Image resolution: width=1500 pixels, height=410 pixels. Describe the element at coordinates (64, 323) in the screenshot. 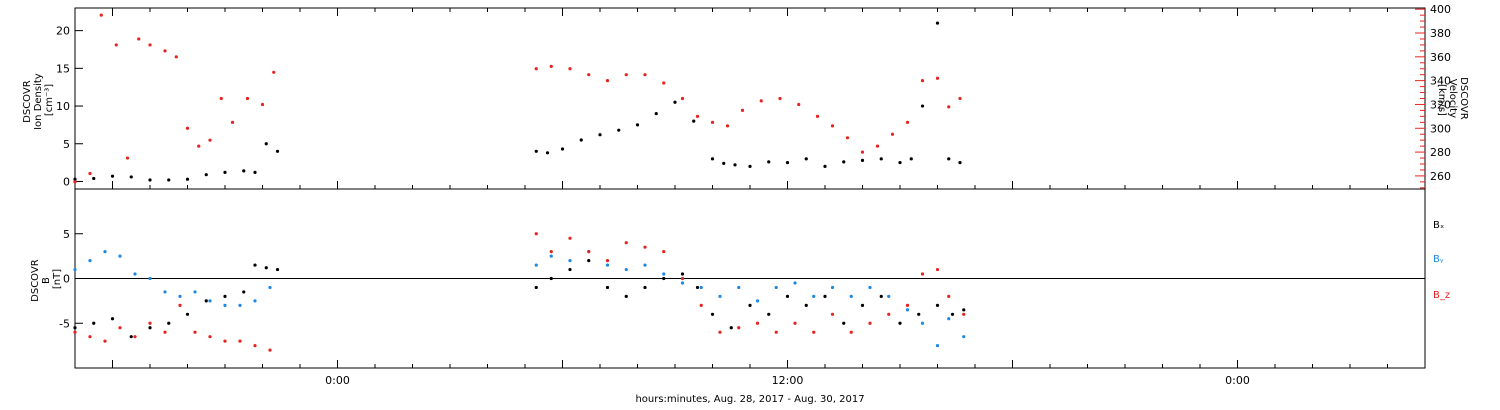

I see `bfield-tick-label: -5` at that location.